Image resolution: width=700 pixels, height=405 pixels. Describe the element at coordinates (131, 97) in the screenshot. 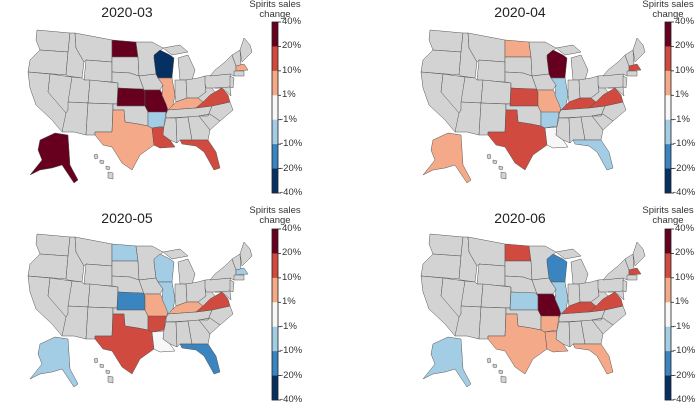

I see `state-KS` at that location.